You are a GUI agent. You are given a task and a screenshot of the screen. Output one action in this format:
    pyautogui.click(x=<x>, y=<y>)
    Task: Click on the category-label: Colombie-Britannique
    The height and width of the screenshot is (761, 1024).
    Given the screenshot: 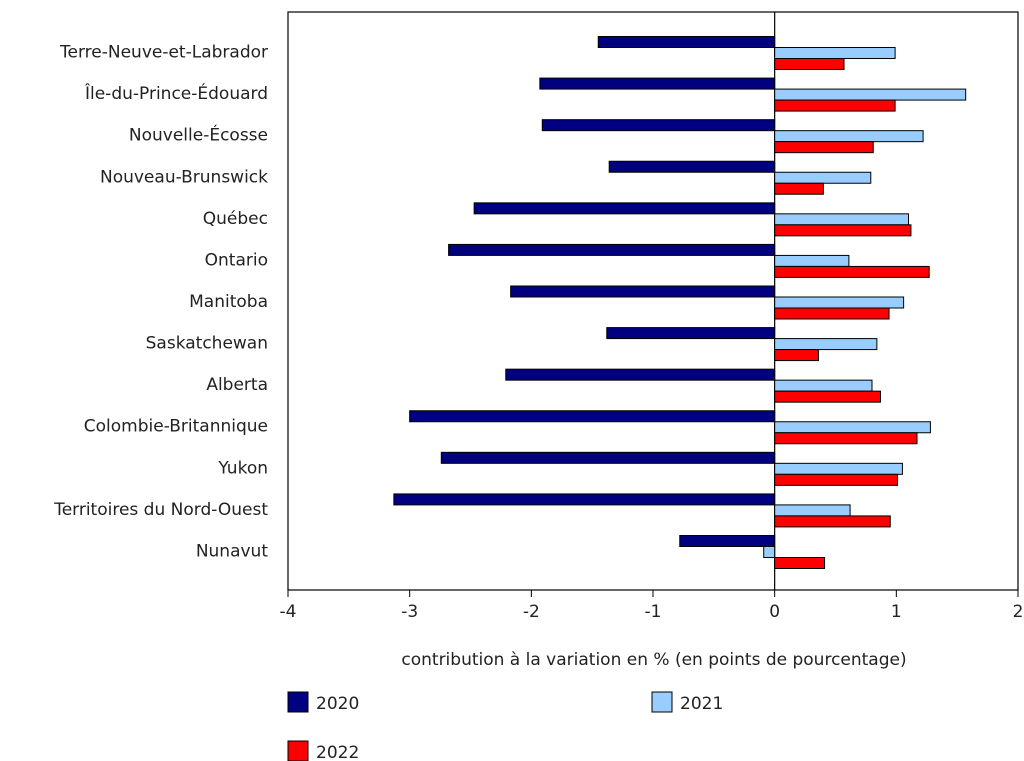 What is the action you would take?
    pyautogui.click(x=176, y=427)
    